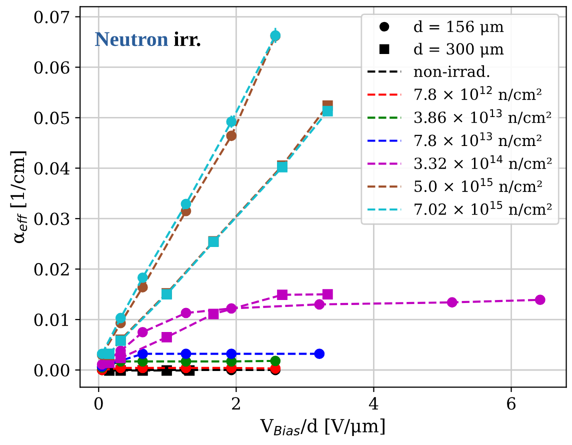 The image size is (572, 445). What do you see at coordinates (98, 403) in the screenshot?
I see `x-tick-label: 0` at bounding box center [98, 403].